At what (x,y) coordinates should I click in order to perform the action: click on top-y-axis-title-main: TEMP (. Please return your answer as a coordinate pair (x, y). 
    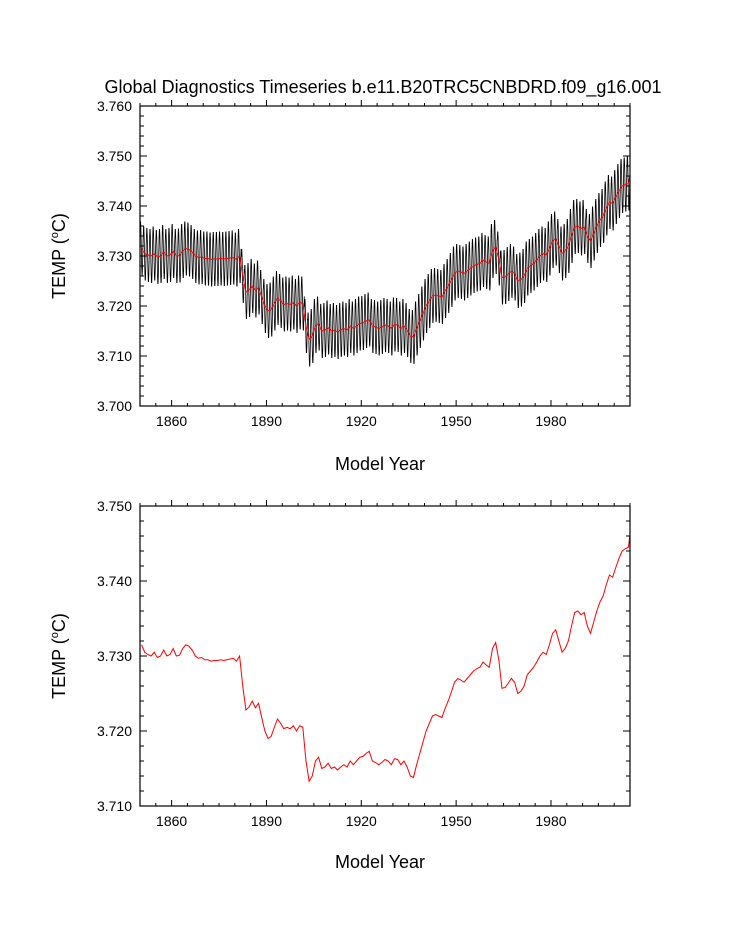
    Looking at the image, I should click on (59, 268).